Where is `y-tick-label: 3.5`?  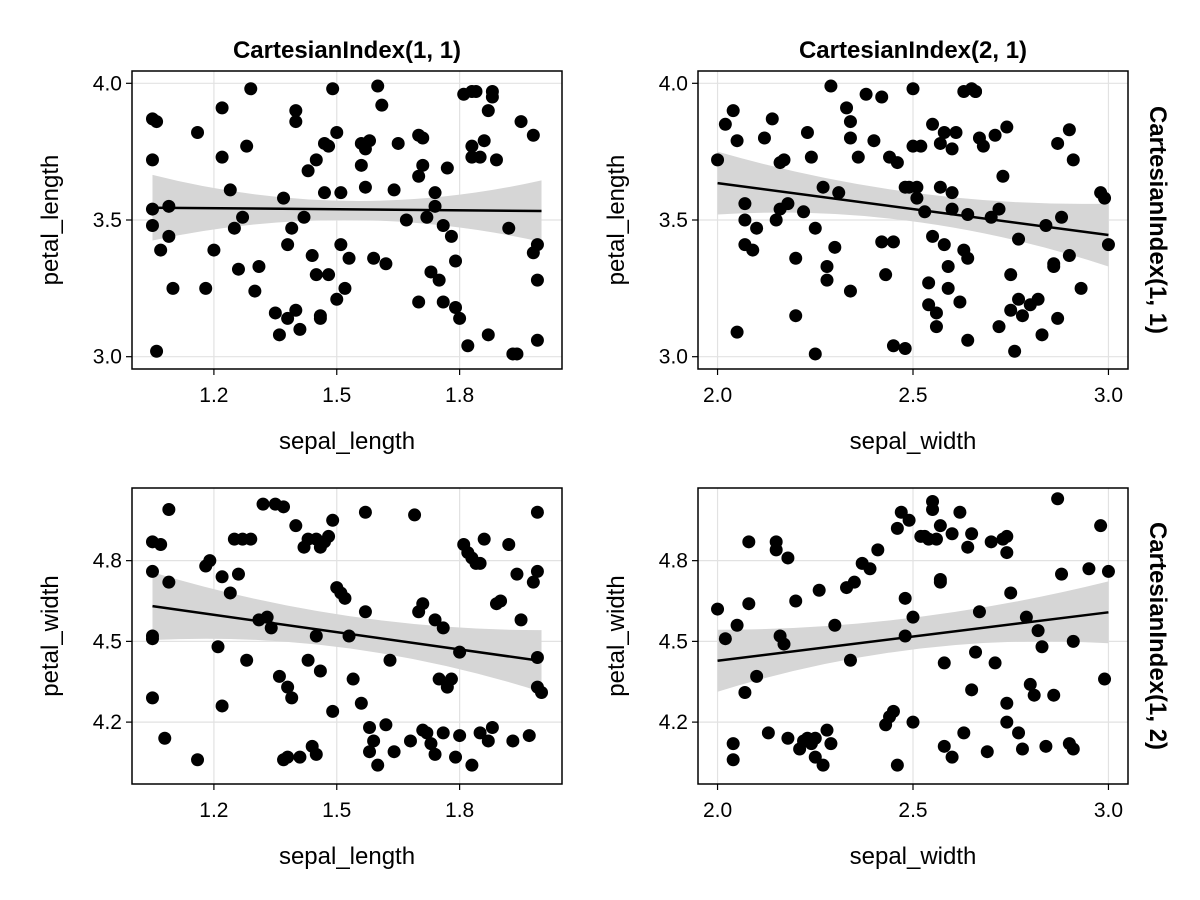 y-tick-label: 3.5 is located at coordinates (107, 220).